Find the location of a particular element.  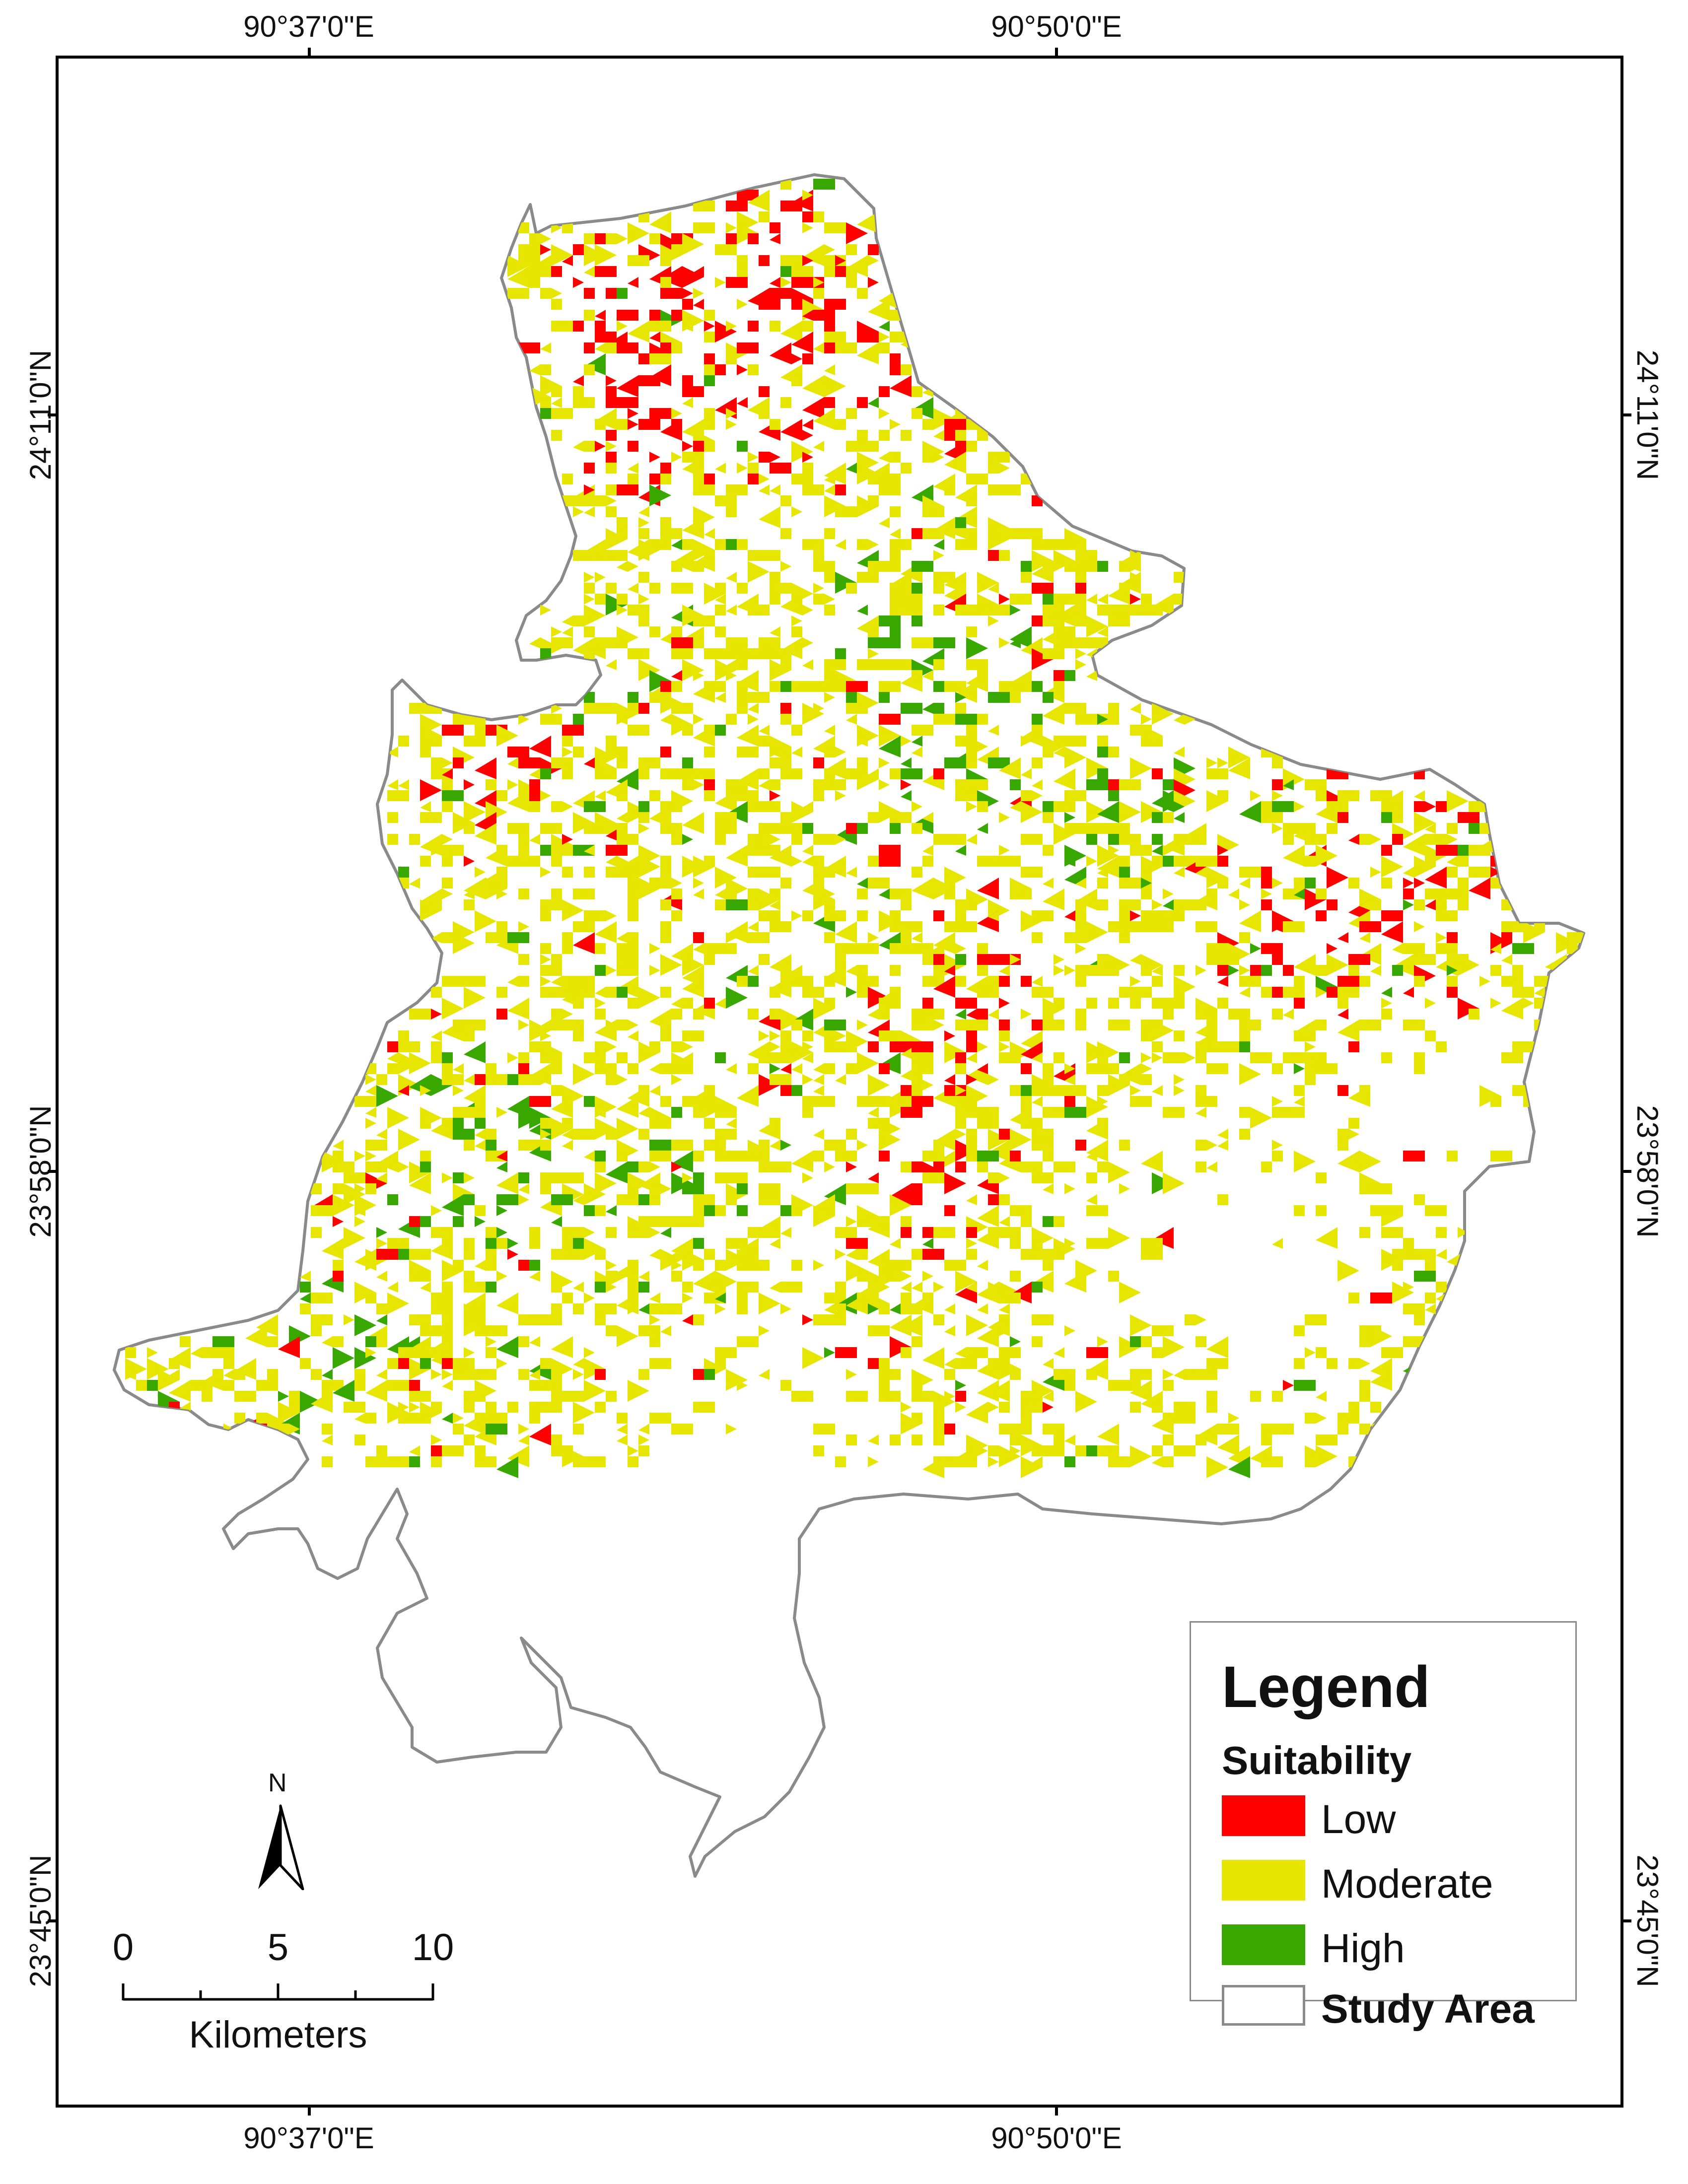

suitability-cell-2056 is located at coordinates (1053, 1090).